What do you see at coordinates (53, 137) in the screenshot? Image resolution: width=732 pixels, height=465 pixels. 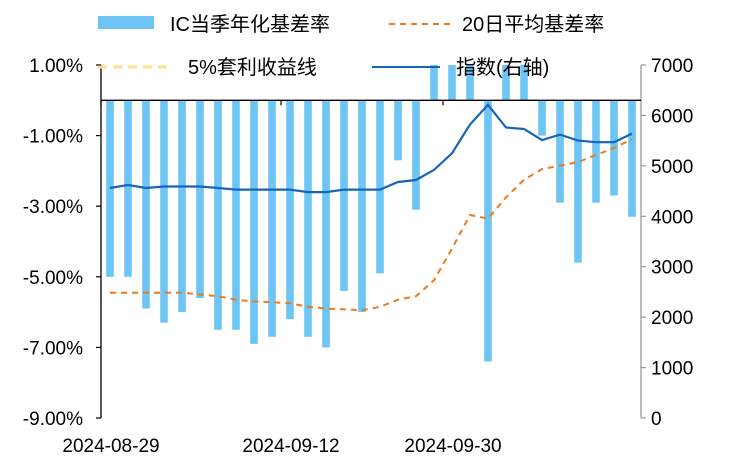 I see `left-tick-label-1: -1.00%` at bounding box center [53, 137].